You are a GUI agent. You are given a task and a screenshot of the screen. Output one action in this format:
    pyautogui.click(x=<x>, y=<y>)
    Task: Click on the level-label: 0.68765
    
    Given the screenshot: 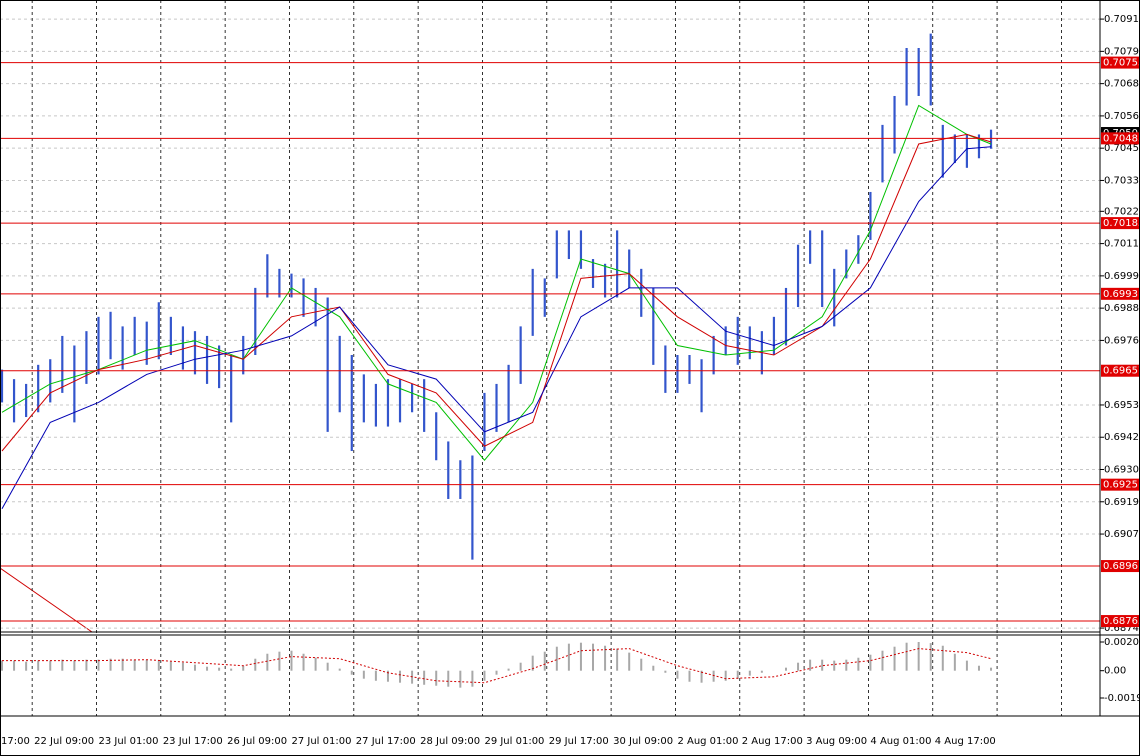 What is the action you would take?
    pyautogui.click(x=1121, y=621)
    